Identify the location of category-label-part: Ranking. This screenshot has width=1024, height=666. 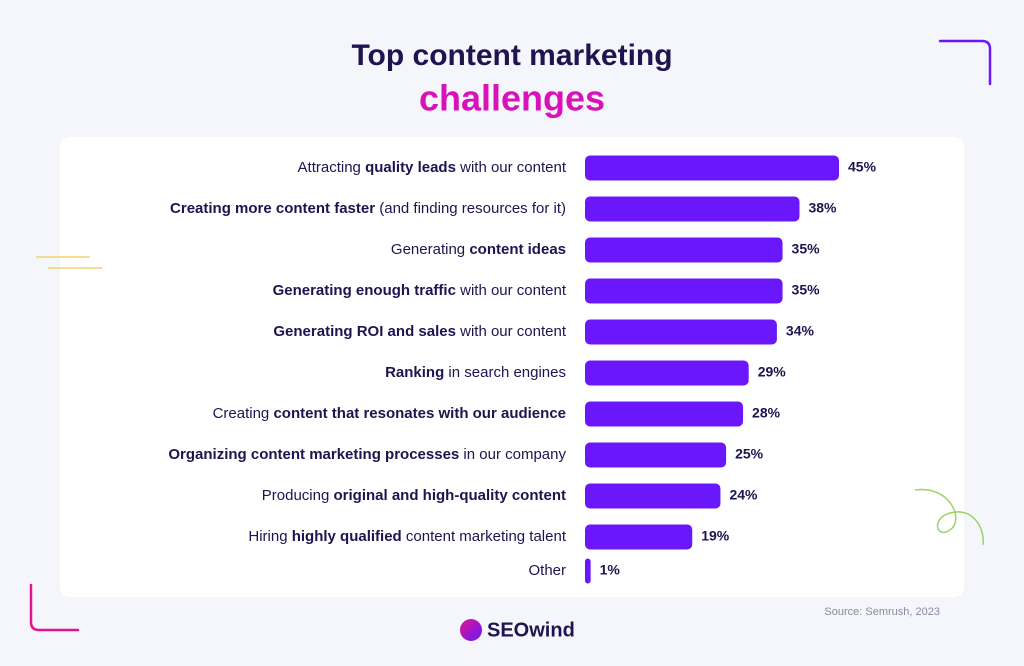
(414, 372).